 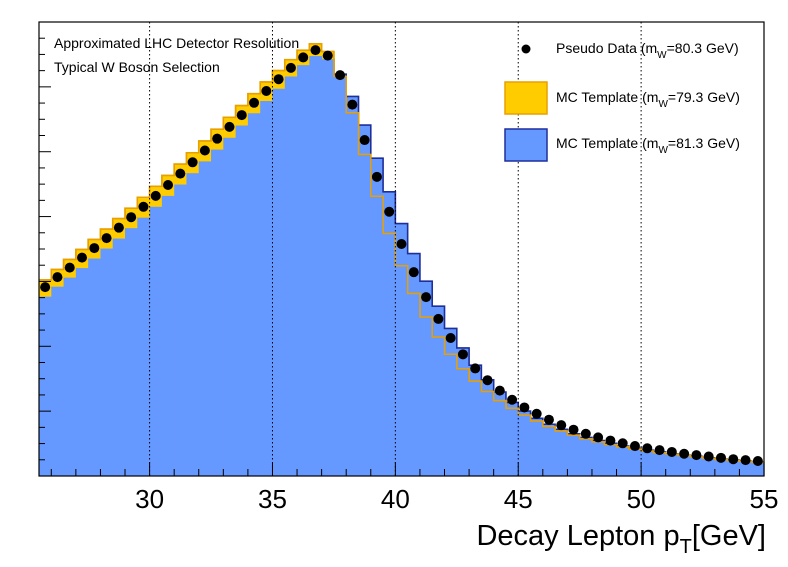 I want to click on legend-swatch-mc-high, so click(x=526, y=145).